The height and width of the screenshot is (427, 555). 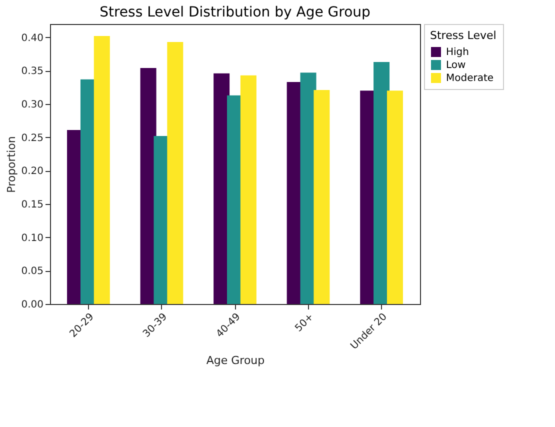 I want to click on y-tick-label: 0.15, so click(x=32, y=205).